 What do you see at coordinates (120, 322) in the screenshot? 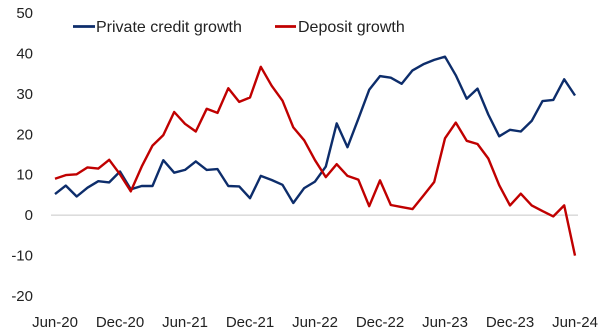
I see `x-tick-label: Dec-20` at bounding box center [120, 322].